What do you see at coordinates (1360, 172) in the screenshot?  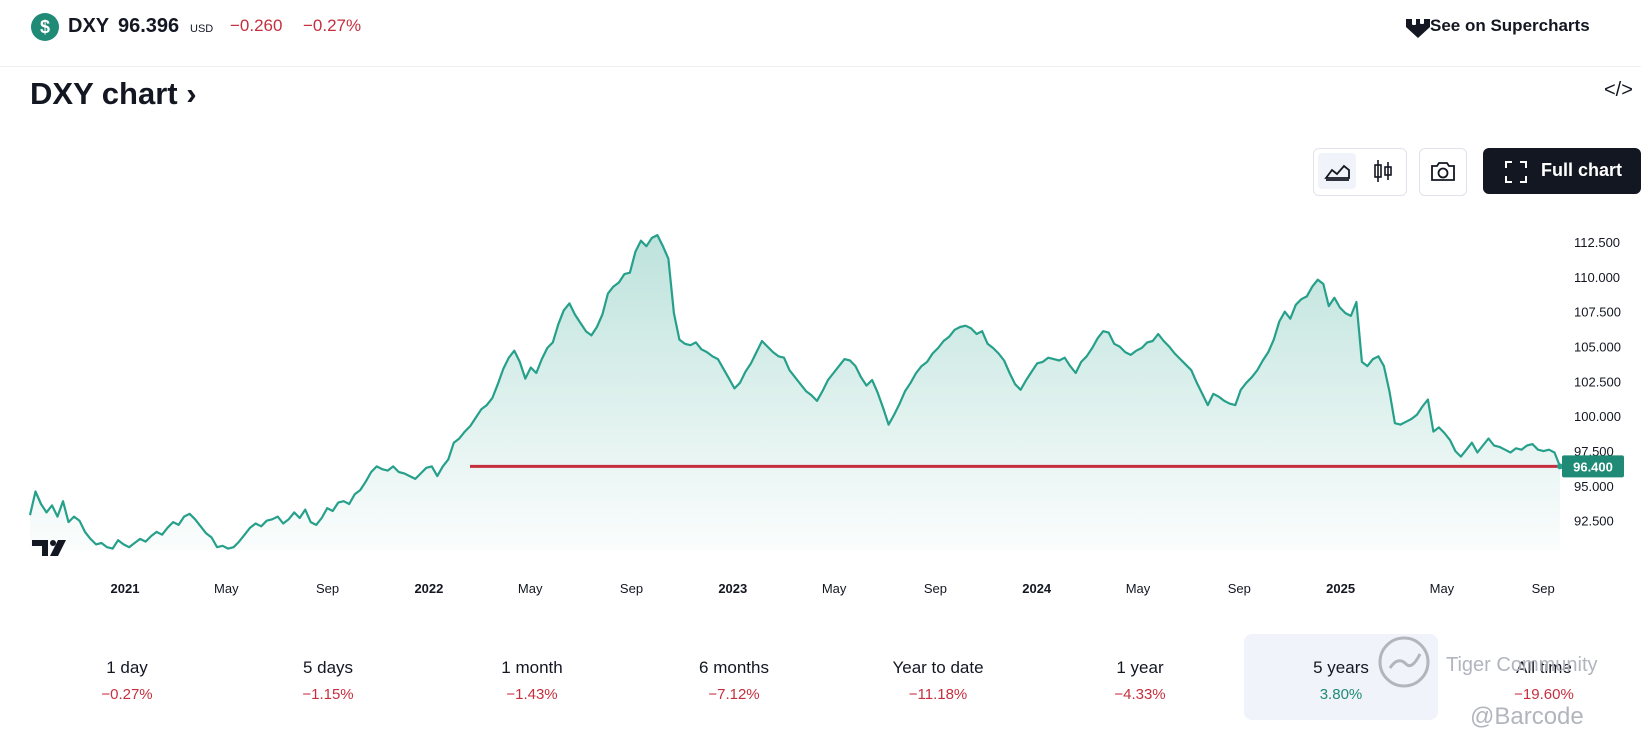 I see `chart-style-toggle` at bounding box center [1360, 172].